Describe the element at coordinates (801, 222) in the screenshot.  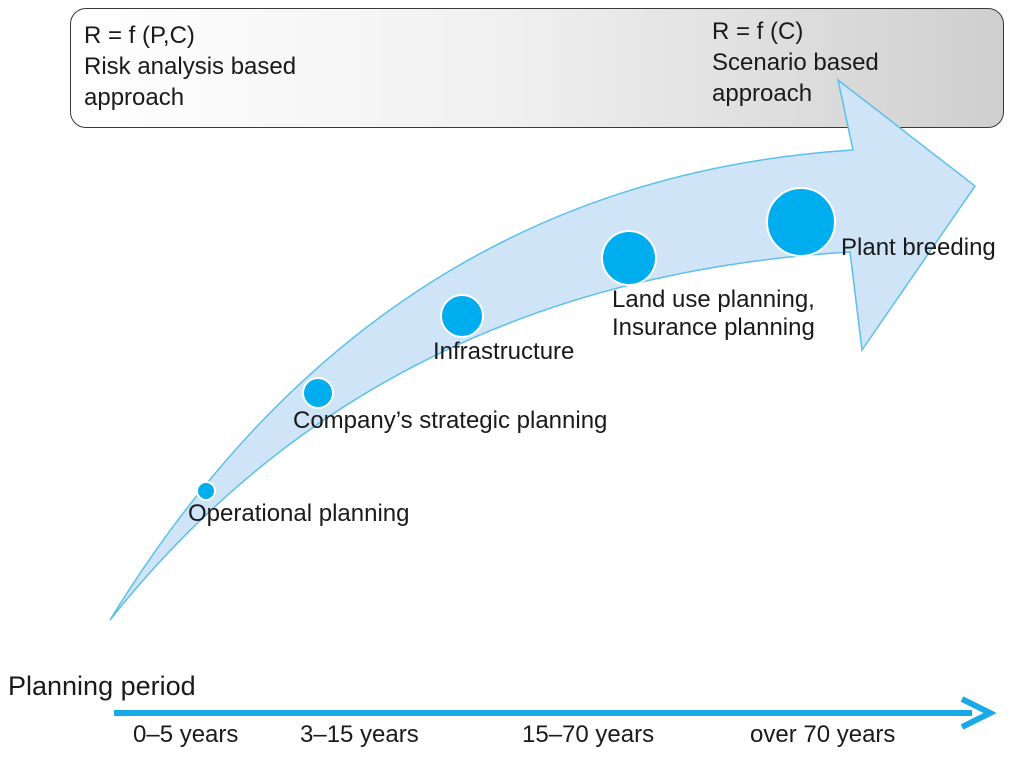
I see `stage-dot-plant-breeding` at that location.